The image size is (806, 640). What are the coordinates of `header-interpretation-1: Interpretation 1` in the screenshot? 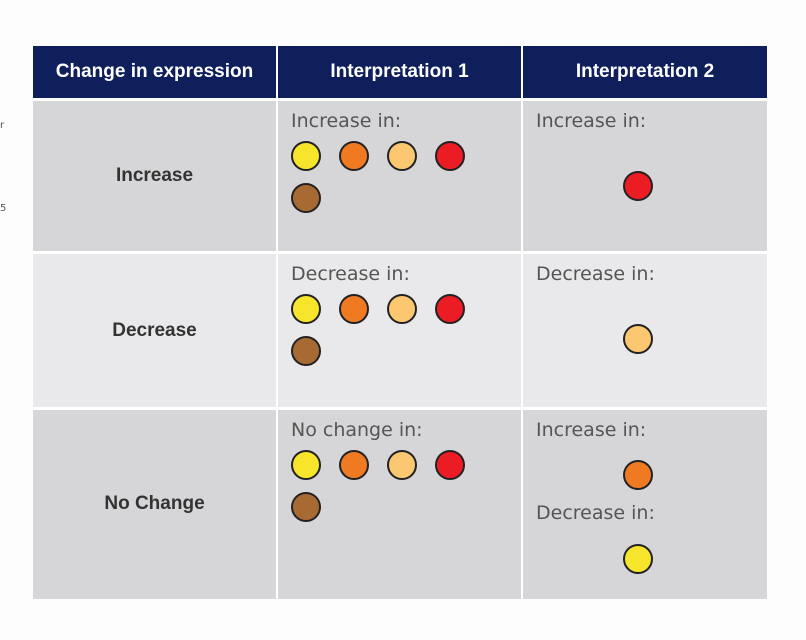 It's located at (400, 73).